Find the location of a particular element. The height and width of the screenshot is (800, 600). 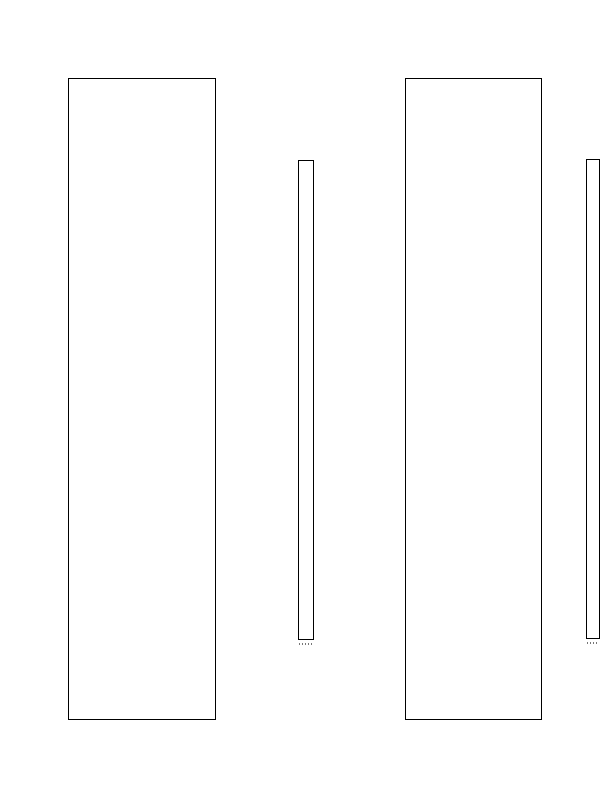

right-colorbar-canvas is located at coordinates (593, 399).